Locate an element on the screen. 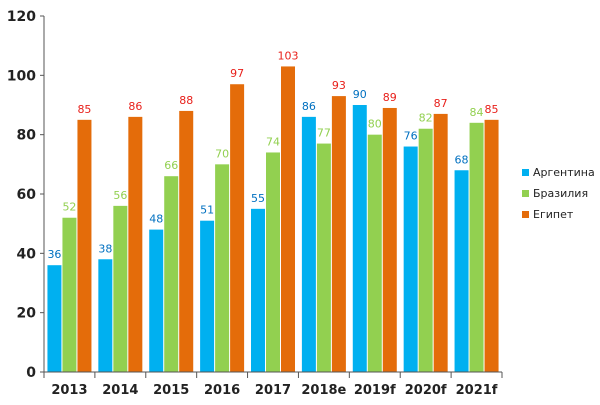 The image size is (600, 405). y-axis: 0 20 40 60 80 100 120 is located at coordinates (26, 195).